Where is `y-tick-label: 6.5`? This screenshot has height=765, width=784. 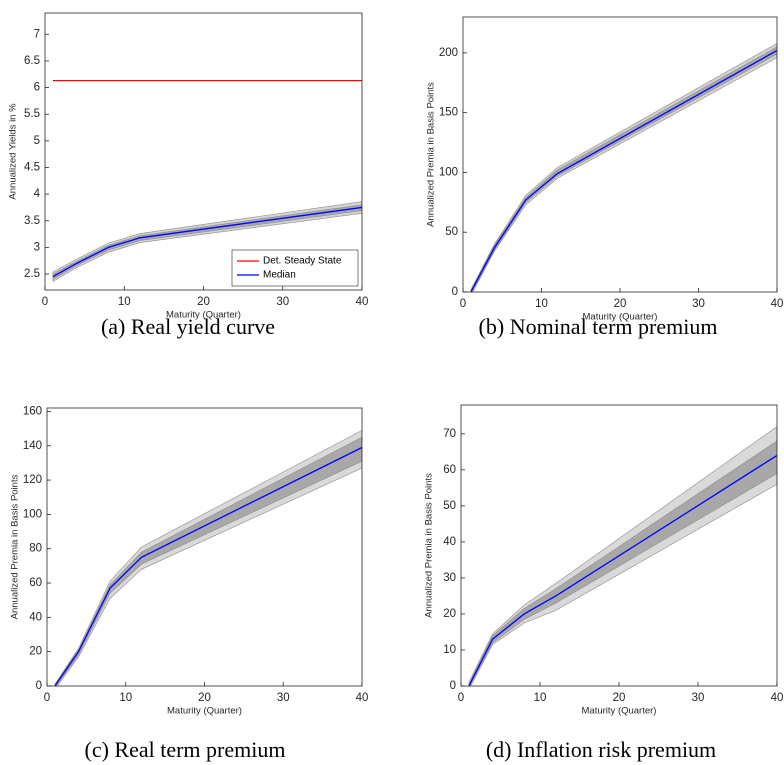 y-tick-label: 6.5 is located at coordinates (32, 61).